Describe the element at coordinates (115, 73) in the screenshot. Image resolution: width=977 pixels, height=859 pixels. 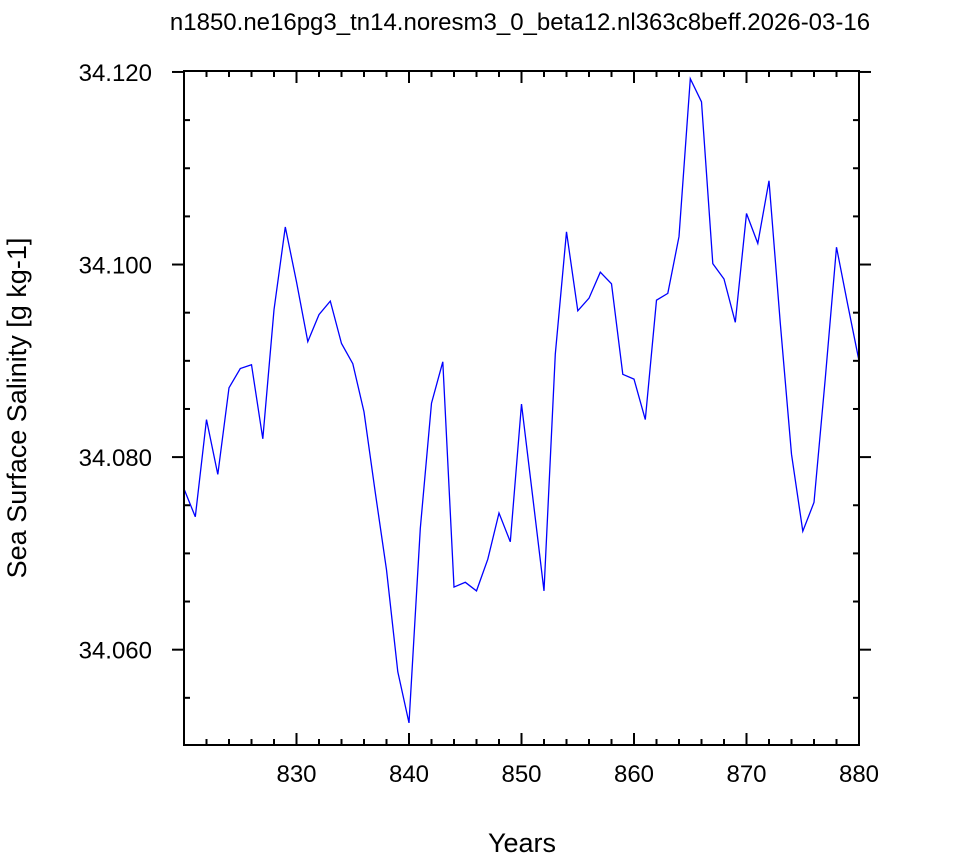
I see `y-tick-label: 34.120` at that location.